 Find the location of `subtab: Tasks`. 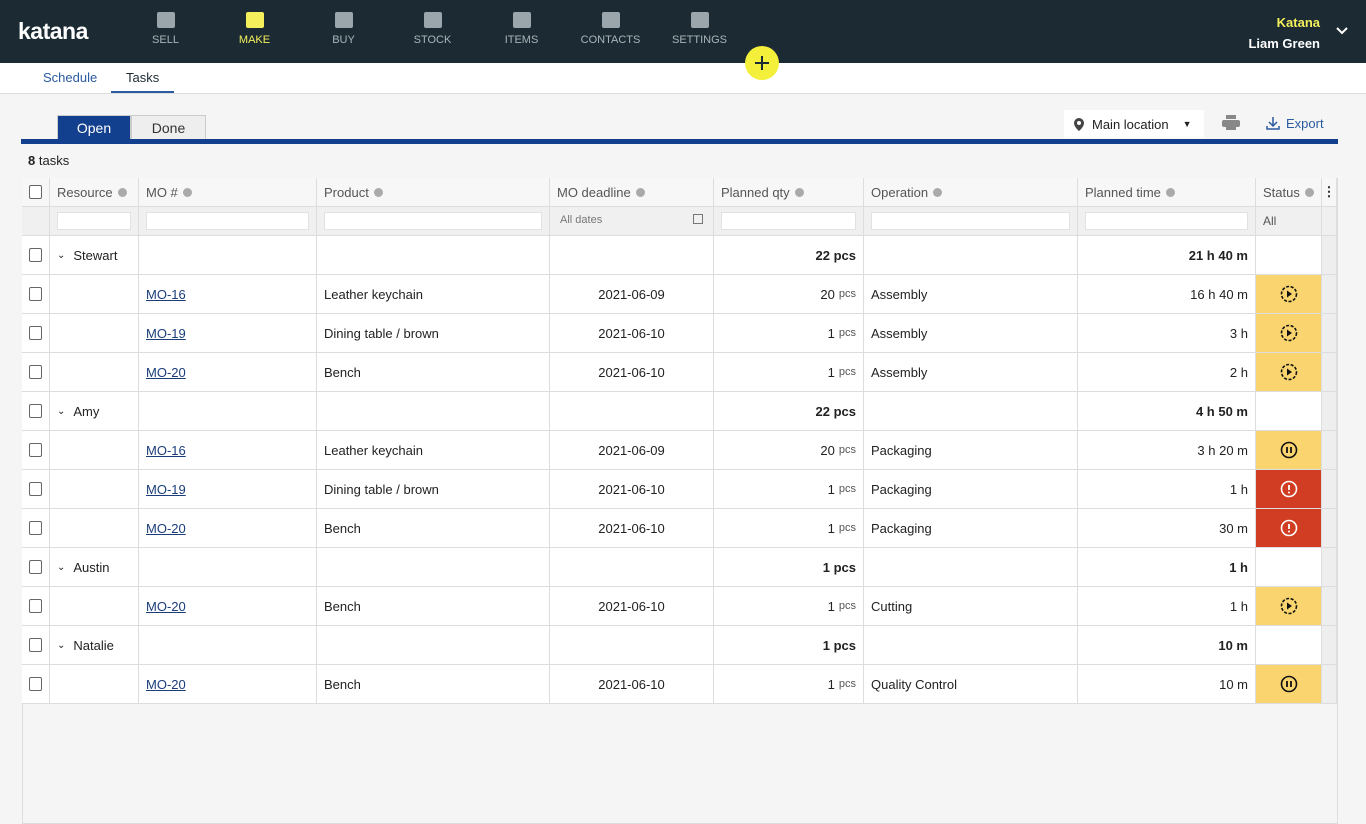

subtab: Tasks is located at coordinates (143, 78).